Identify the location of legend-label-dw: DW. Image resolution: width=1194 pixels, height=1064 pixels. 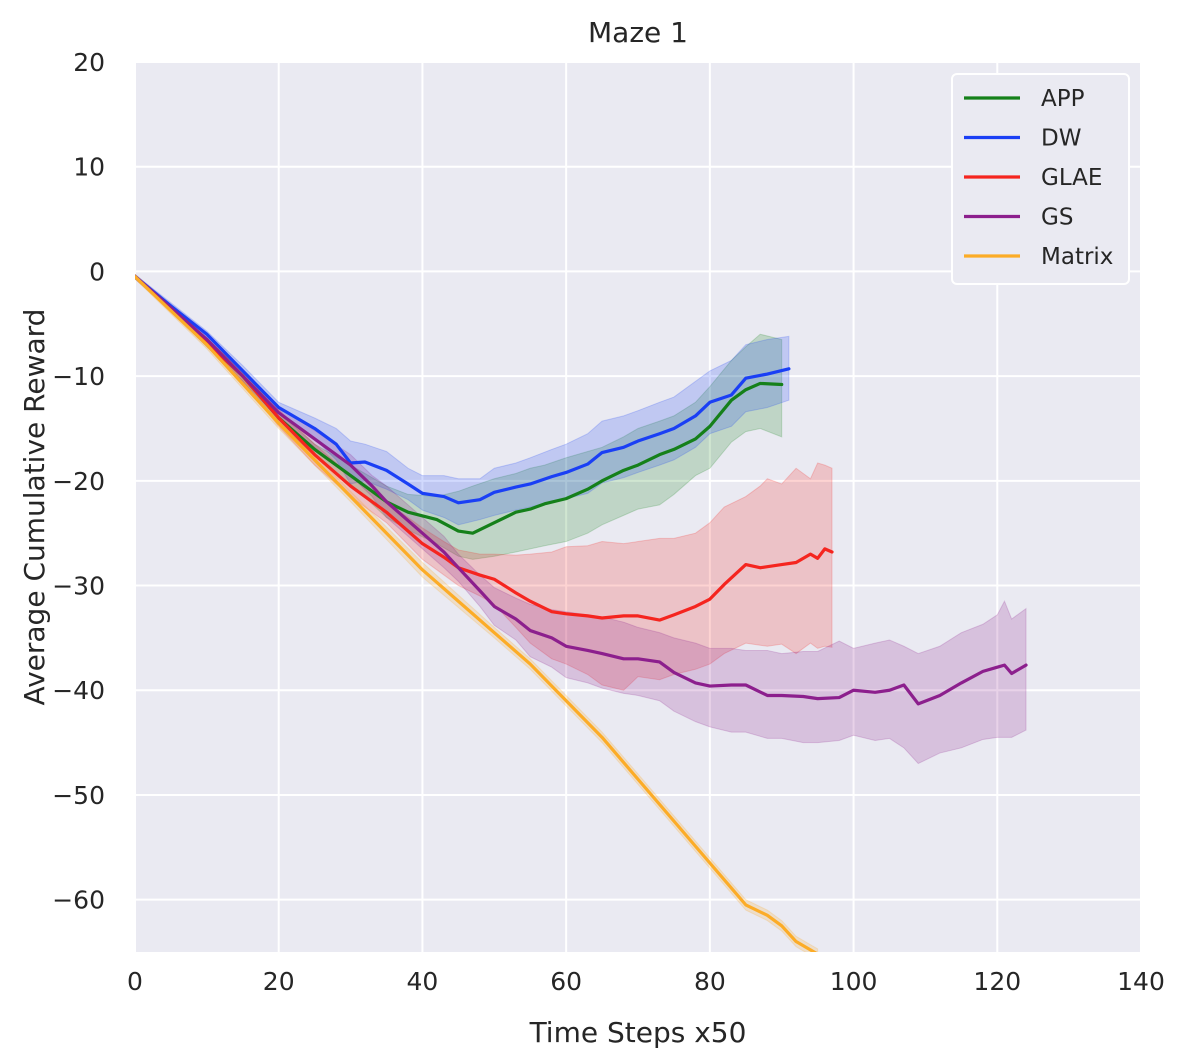
(1061, 139).